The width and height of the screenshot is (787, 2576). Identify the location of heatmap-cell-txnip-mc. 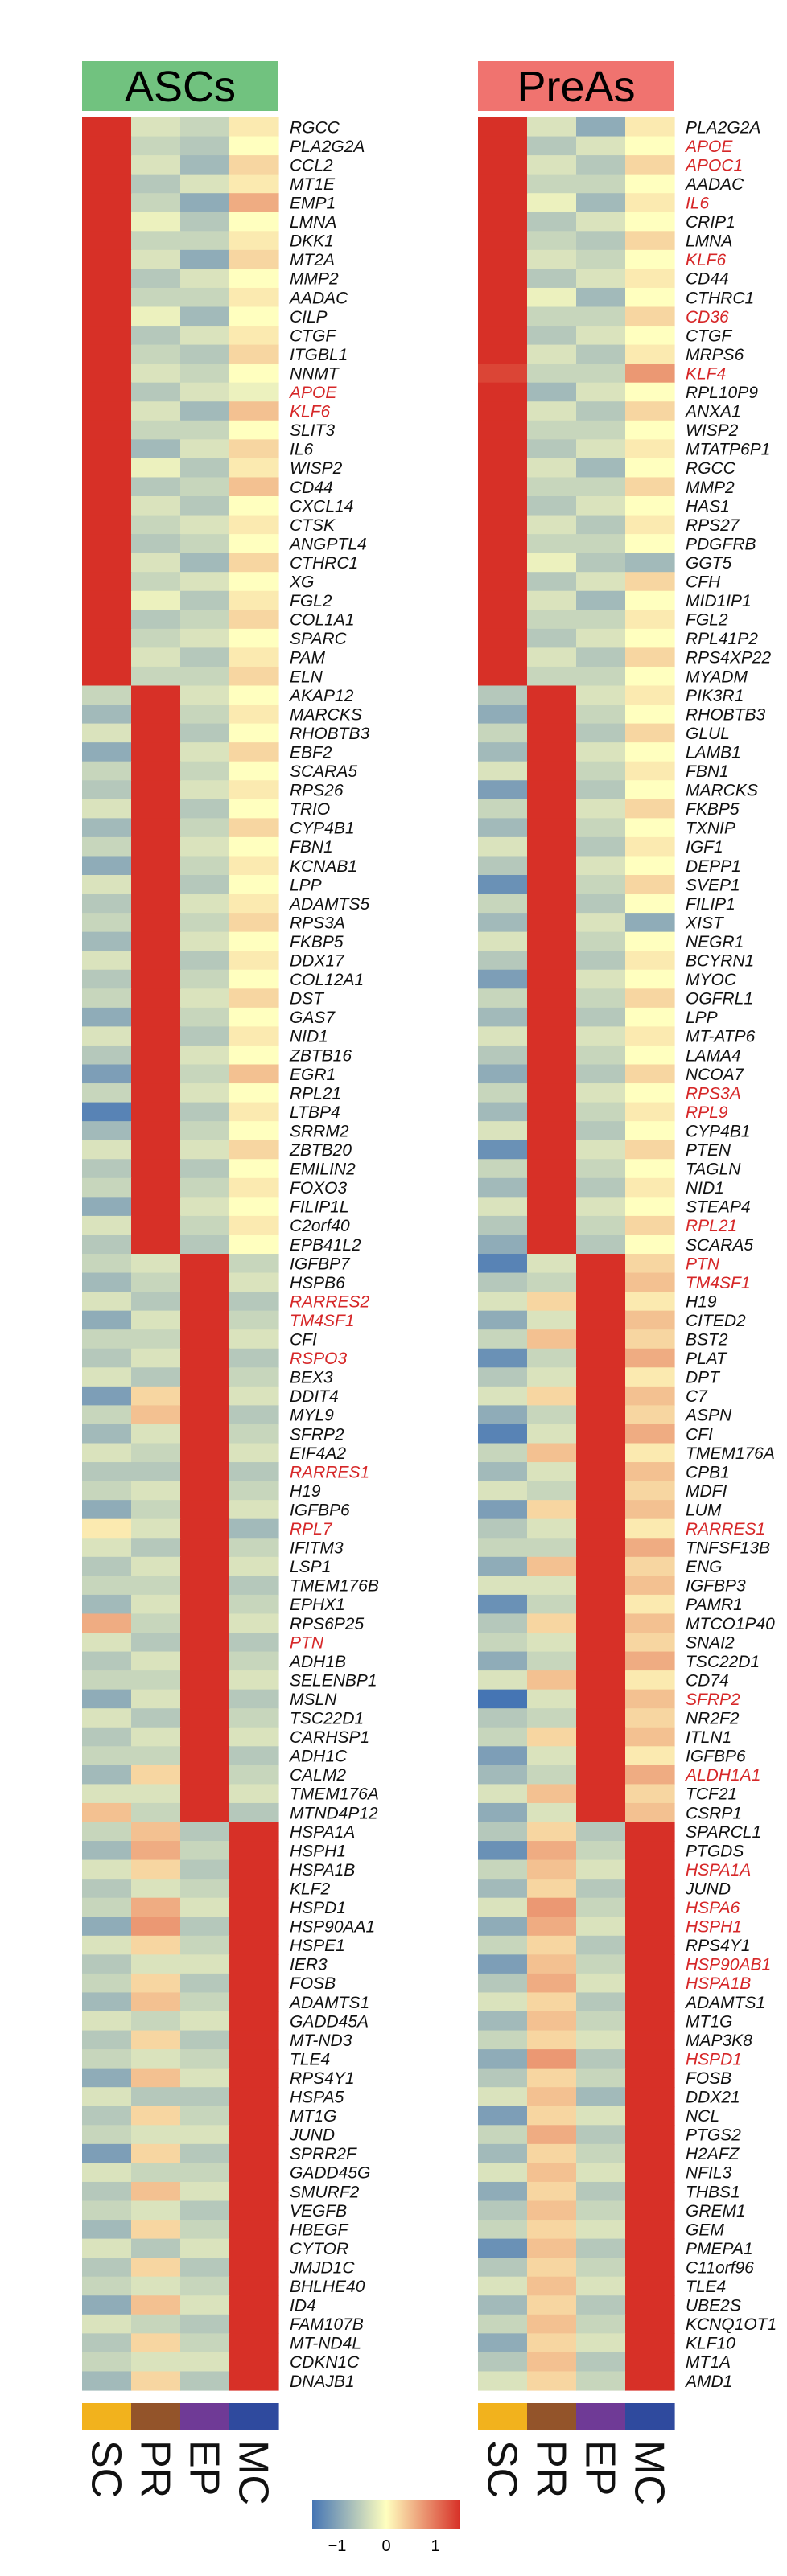
(650, 828).